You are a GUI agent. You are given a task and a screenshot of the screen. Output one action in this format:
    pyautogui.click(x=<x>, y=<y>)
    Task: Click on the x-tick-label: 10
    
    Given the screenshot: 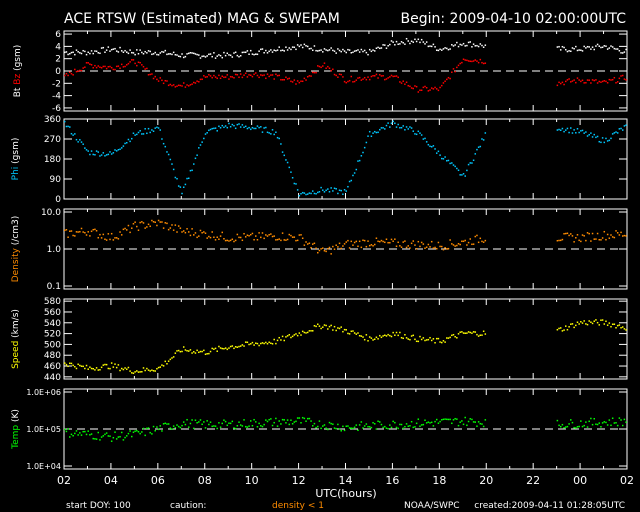 What is the action you would take?
    pyautogui.click(x=252, y=480)
    